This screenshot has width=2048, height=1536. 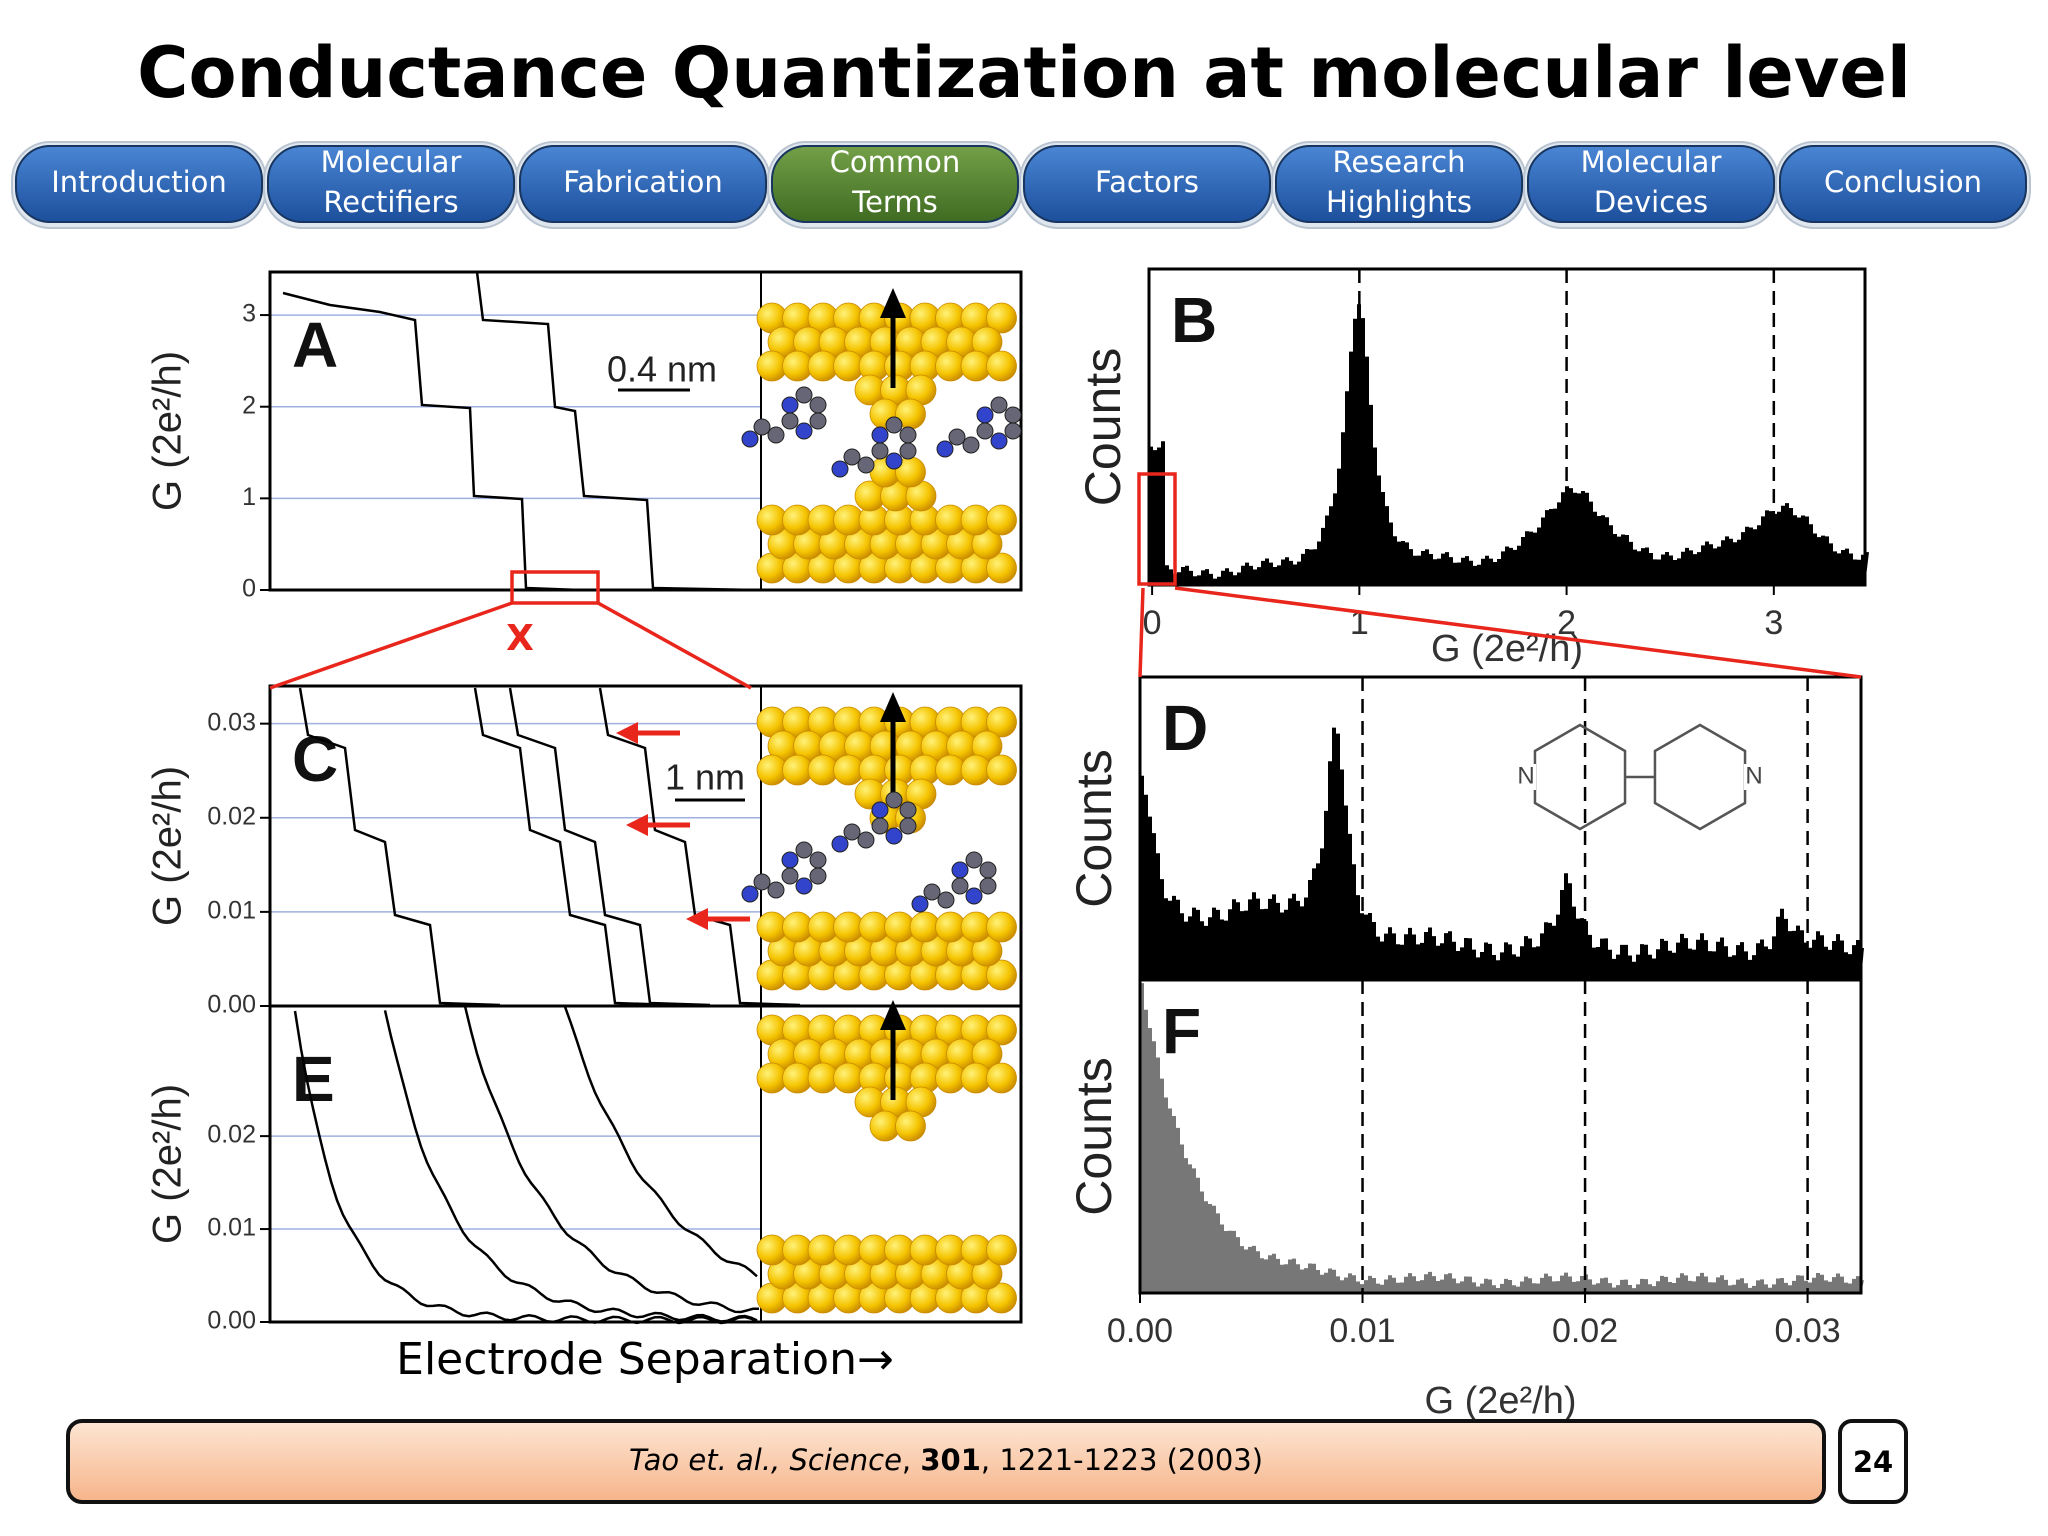 What do you see at coordinates (390, 202) in the screenshot?
I see `nav-button-label: Rectifiers` at bounding box center [390, 202].